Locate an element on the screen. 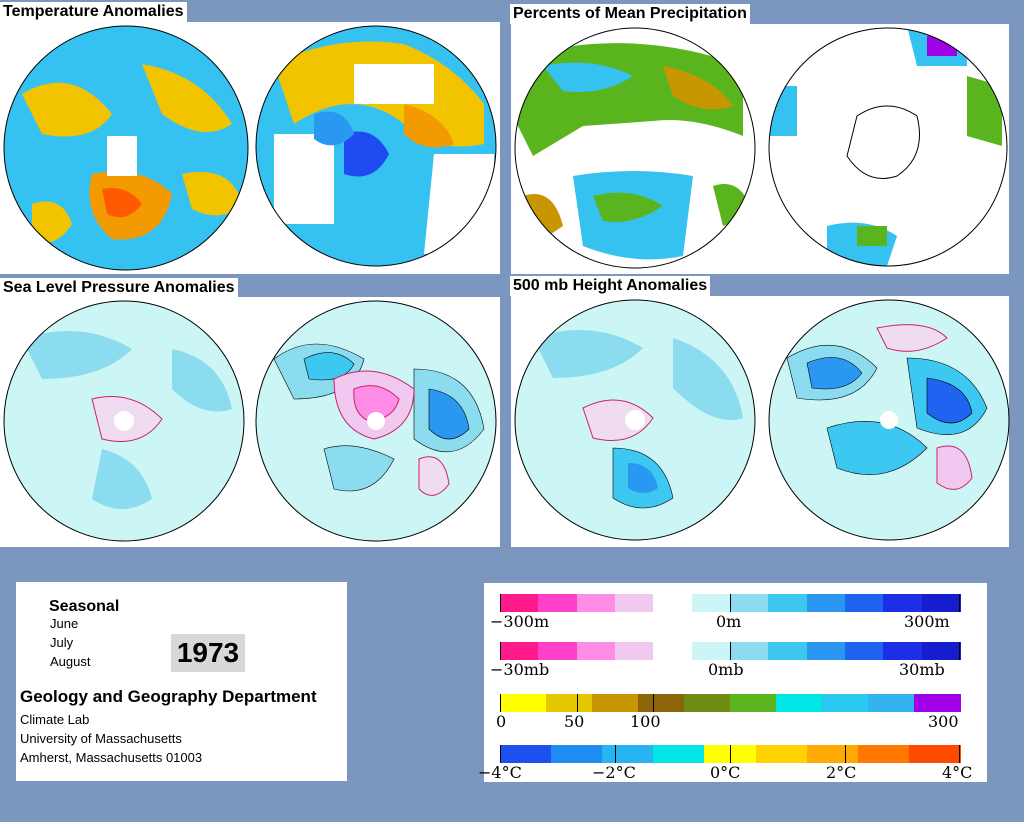 The width and height of the screenshot is (1024, 822). pressure-scale-max: 30mb is located at coordinates (922, 669).